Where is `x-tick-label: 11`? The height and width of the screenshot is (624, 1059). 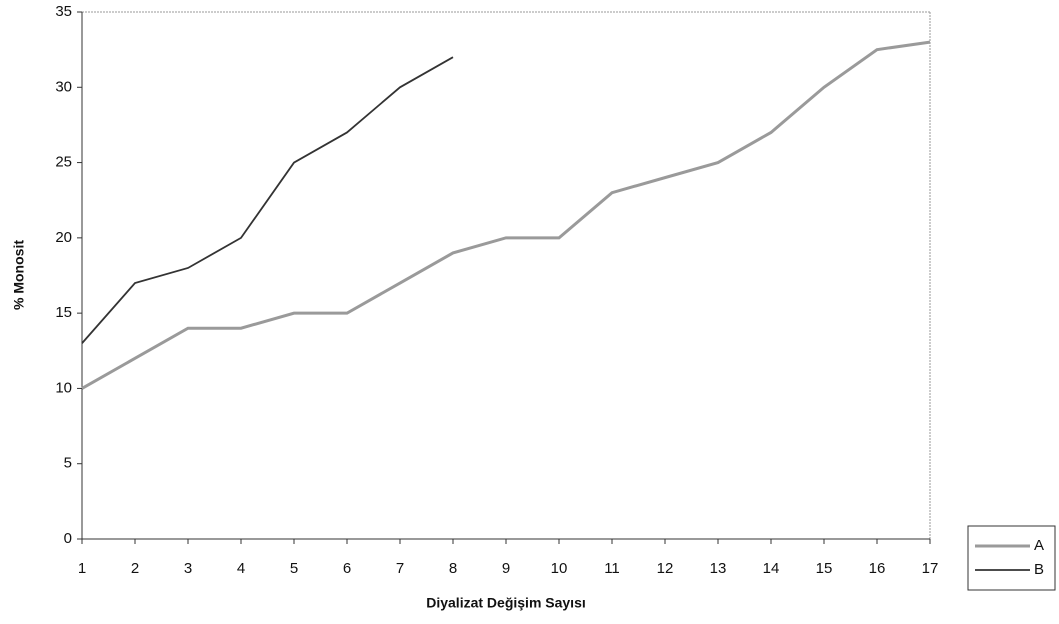 x-tick-label: 11 is located at coordinates (612, 568).